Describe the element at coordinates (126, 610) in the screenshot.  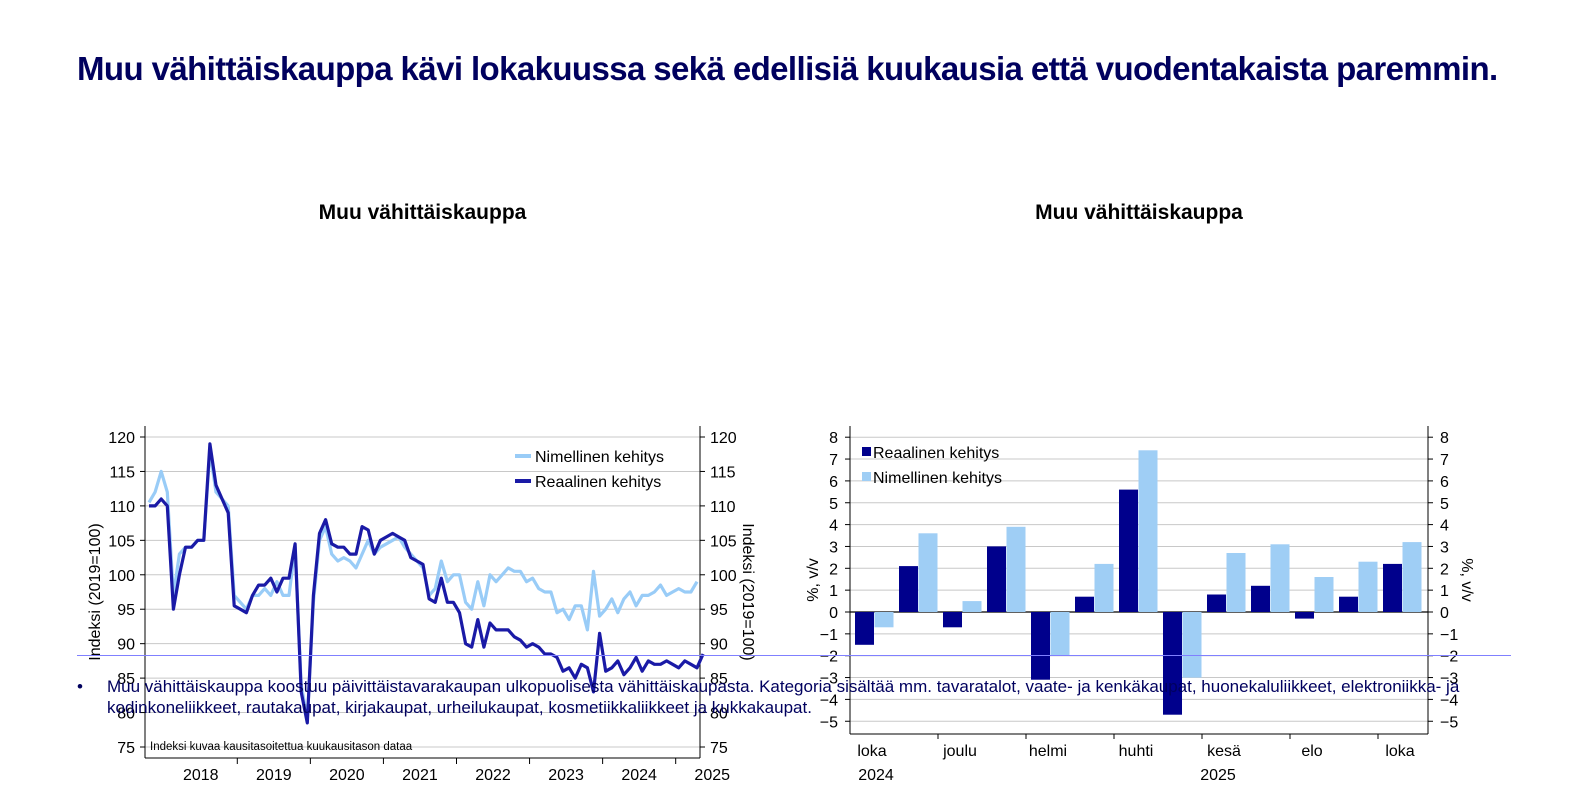
I see `y-tick-label-left: 95` at that location.